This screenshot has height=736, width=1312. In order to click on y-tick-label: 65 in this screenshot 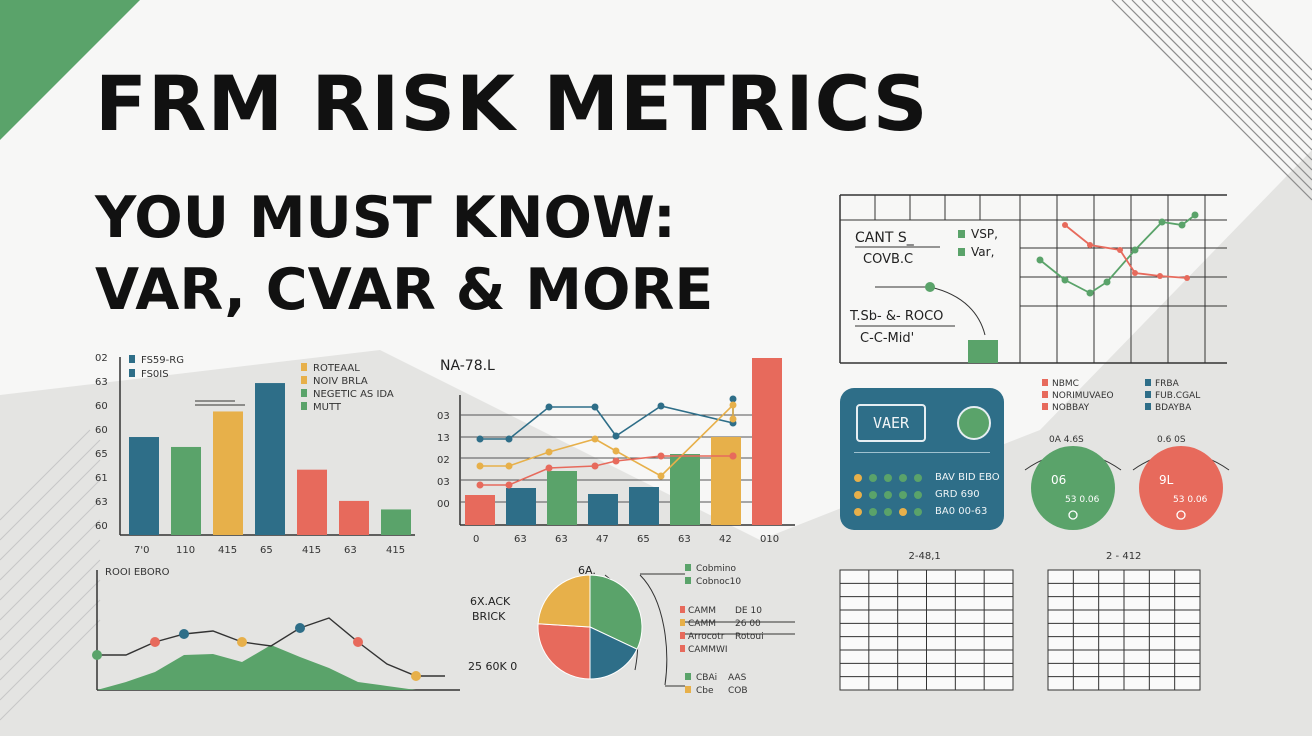, I will do `click(101, 454)`.